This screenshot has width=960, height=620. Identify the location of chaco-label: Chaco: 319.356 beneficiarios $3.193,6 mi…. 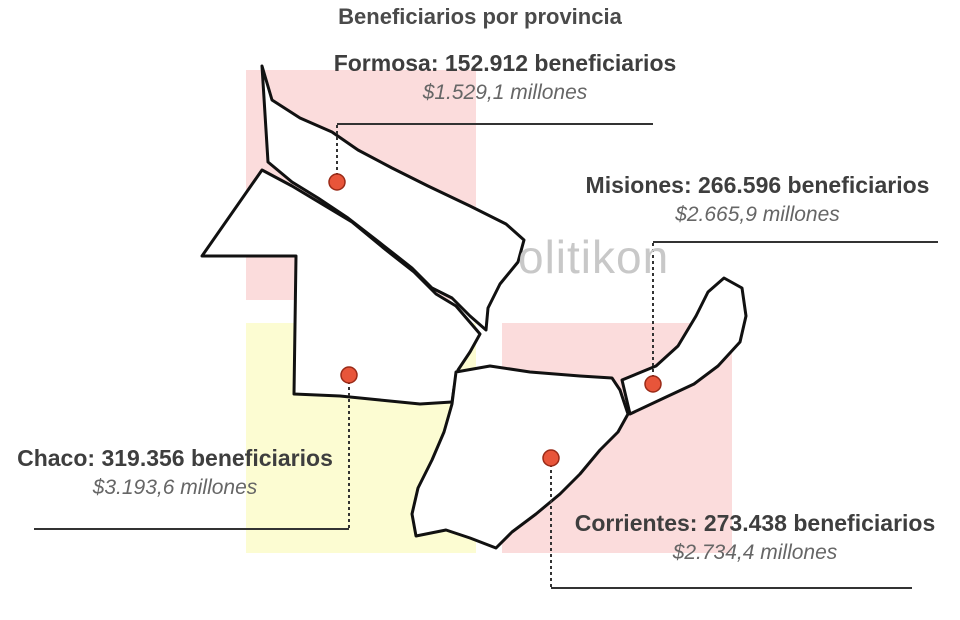
(175, 472).